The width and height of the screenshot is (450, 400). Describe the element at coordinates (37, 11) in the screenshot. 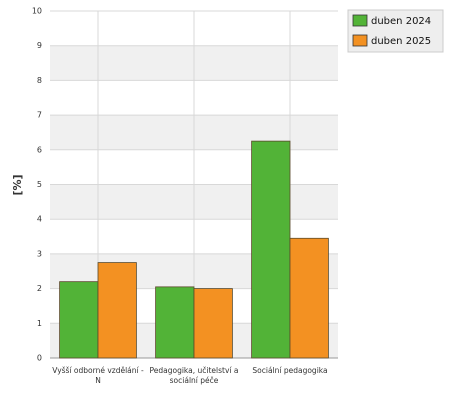

I see `y-tick-label: 10` at that location.